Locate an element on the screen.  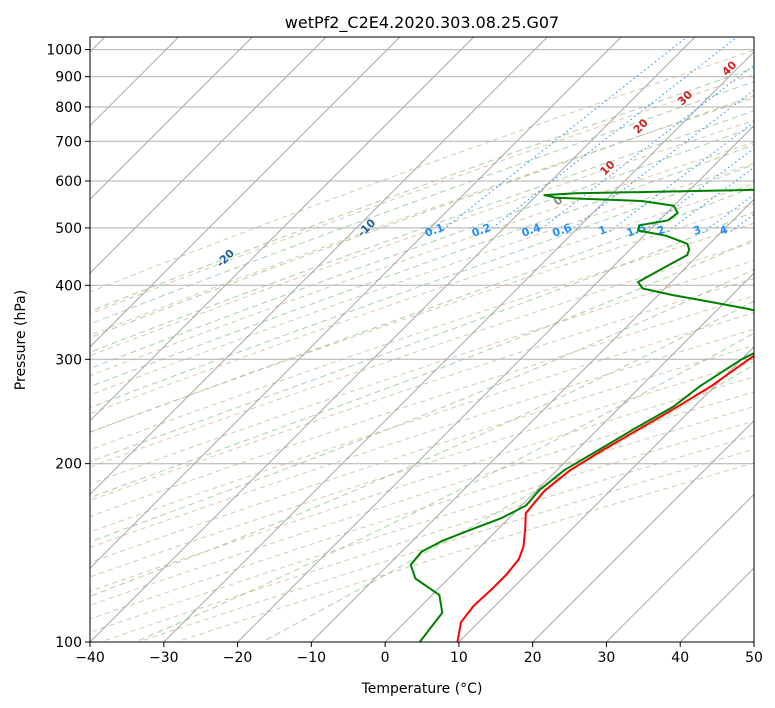
mixing-ratio-label: 0.6 is located at coordinates (562, 230).